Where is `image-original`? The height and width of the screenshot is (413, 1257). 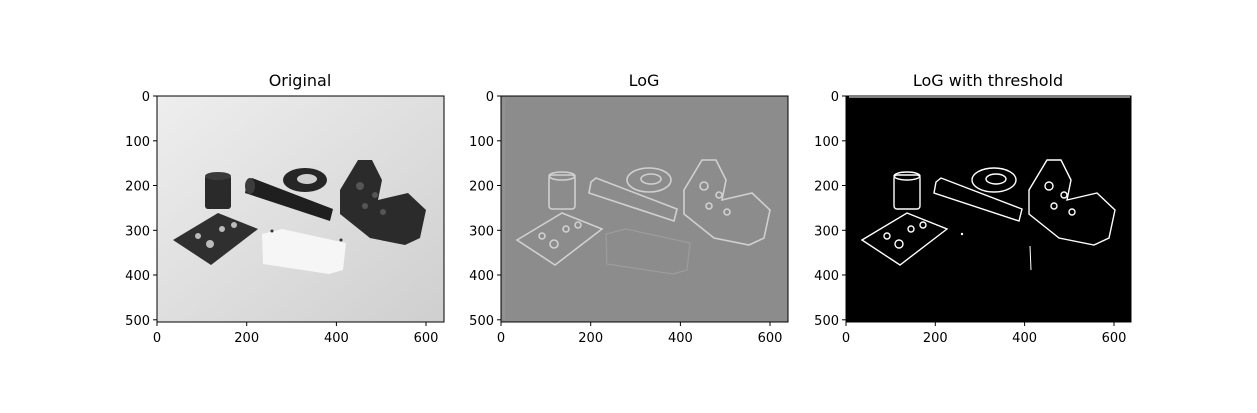 image-original is located at coordinates (300, 209).